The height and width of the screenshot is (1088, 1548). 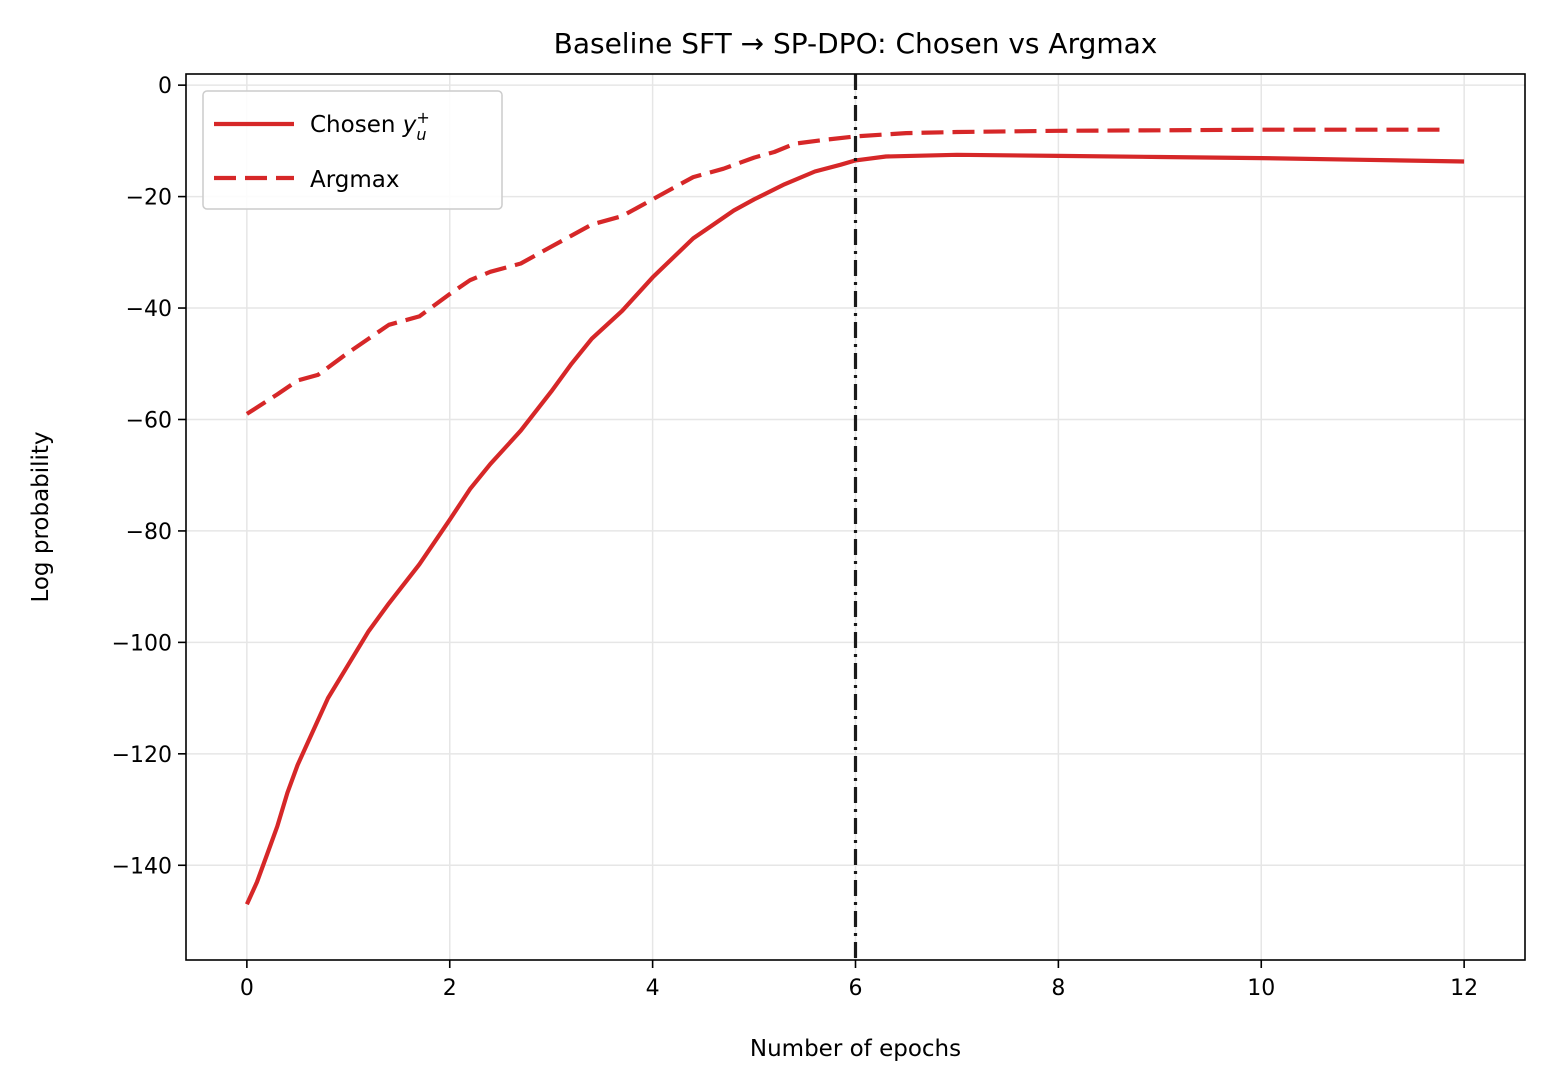 What do you see at coordinates (422, 117) in the screenshot?
I see `legend-label-chosen-sup: +` at bounding box center [422, 117].